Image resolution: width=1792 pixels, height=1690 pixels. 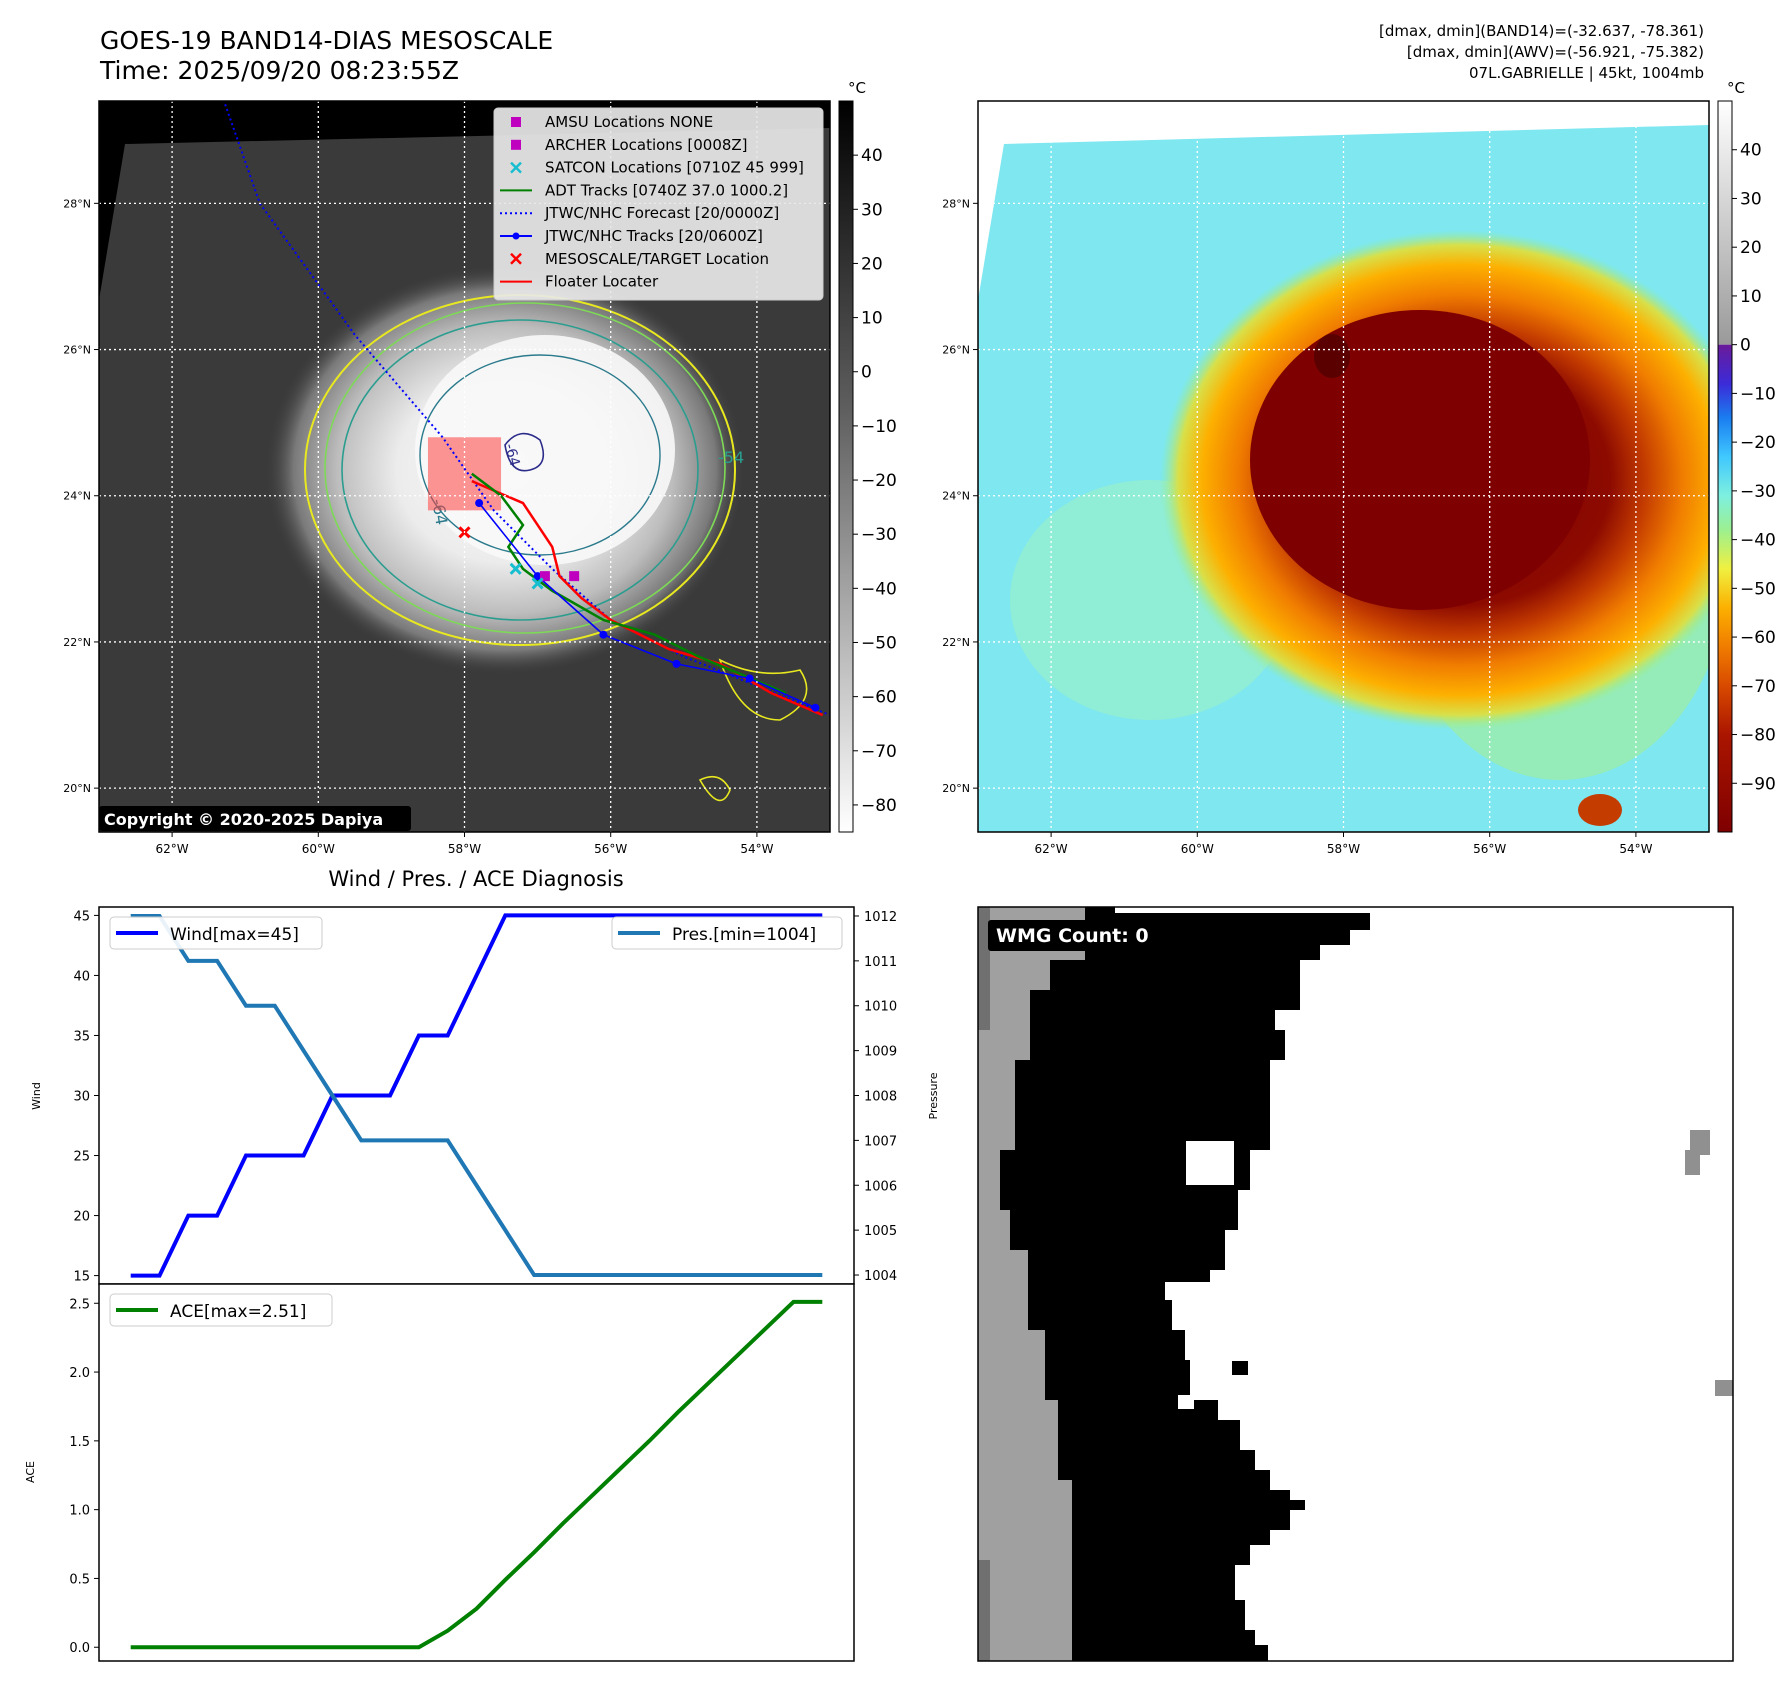 I want to click on diagnosis-title: Wind / Pres. / ACE Diagnosis, so click(x=475, y=879).